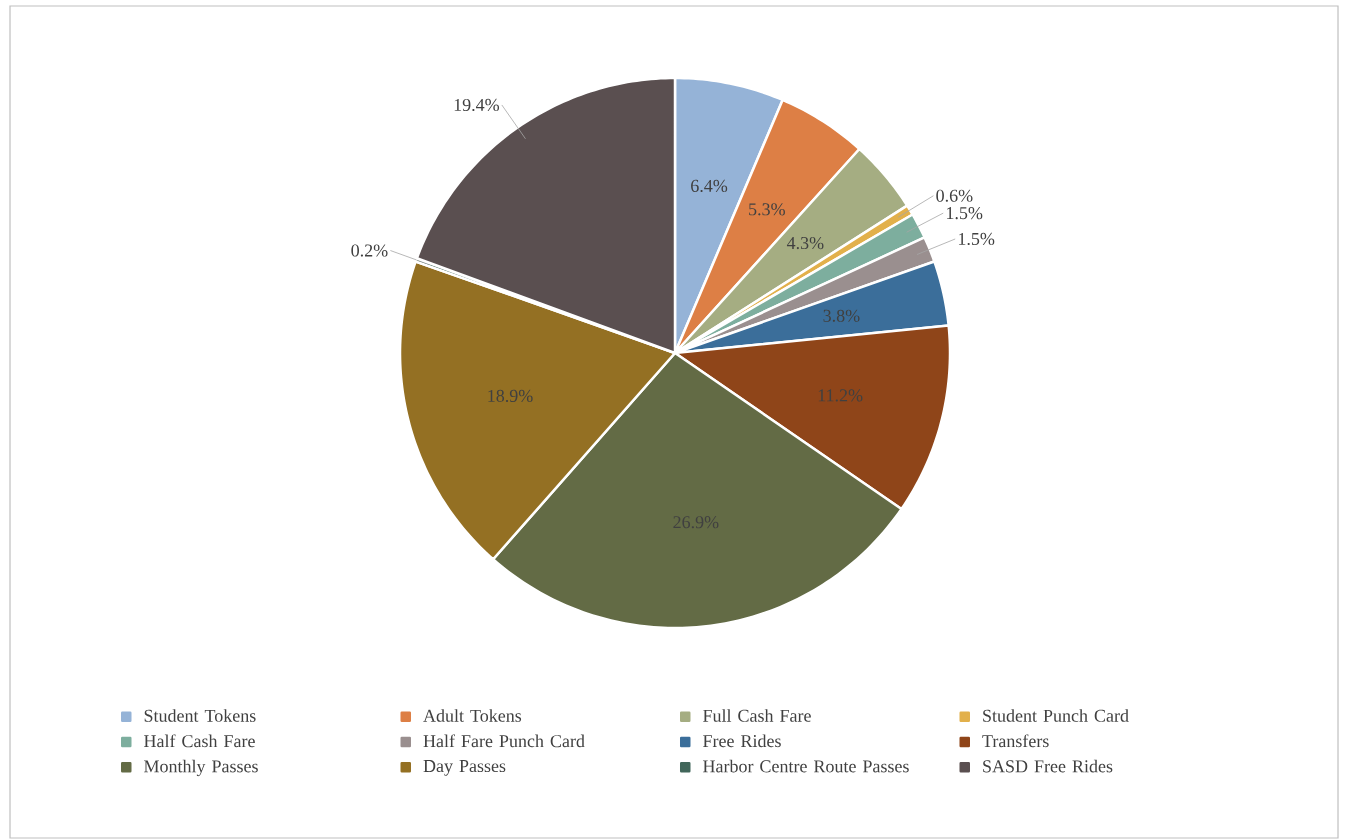 The height and width of the screenshot is (840, 1346). What do you see at coordinates (1048, 766) in the screenshot?
I see `legend-label: SASD Free Rides` at bounding box center [1048, 766].